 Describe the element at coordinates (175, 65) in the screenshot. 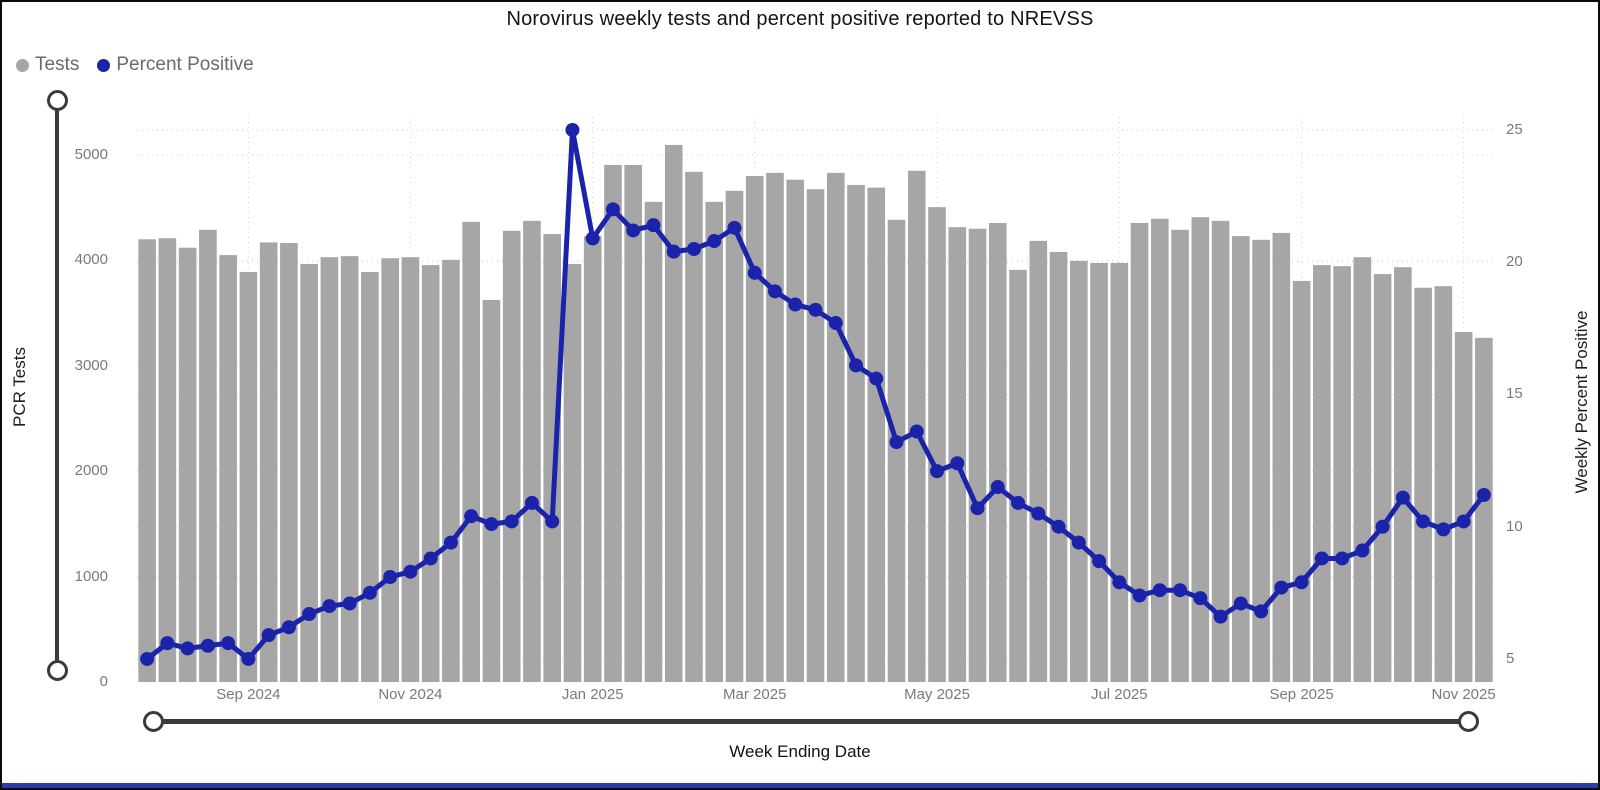

I see `legend-item-percent-positive: Percent Positive` at that location.